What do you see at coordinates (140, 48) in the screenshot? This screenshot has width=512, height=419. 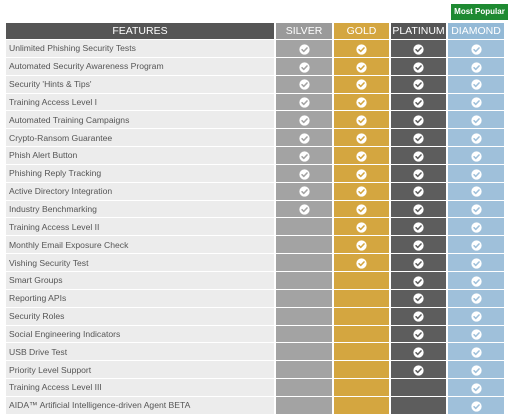 I see `feature-name: Unlimited Phishing Security Tests` at bounding box center [140, 48].